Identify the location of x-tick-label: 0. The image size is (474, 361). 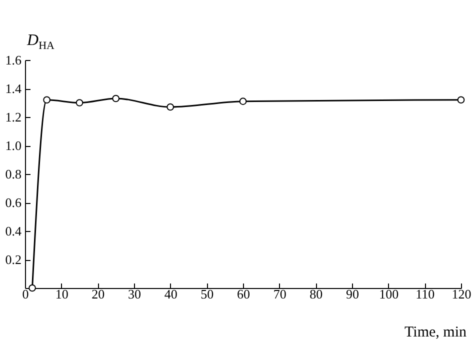
(25, 294).